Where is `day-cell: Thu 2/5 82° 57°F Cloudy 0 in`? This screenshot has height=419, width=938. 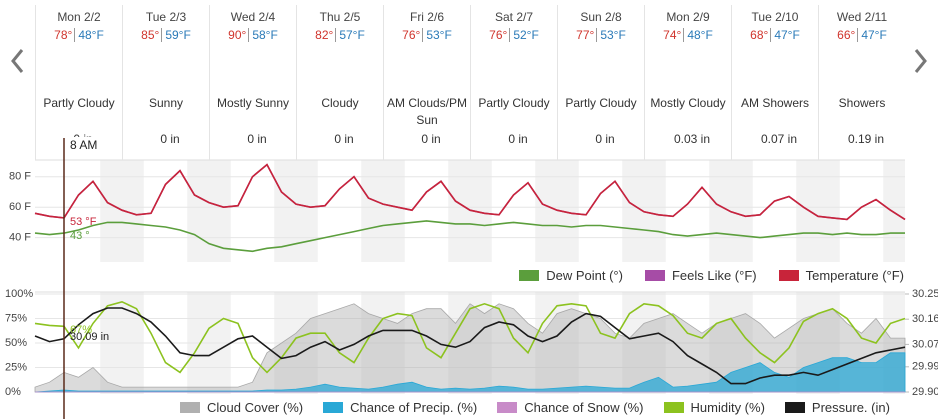 day-cell: Thu 2/5 82° 57°F Cloudy 0 in is located at coordinates (339, 82).